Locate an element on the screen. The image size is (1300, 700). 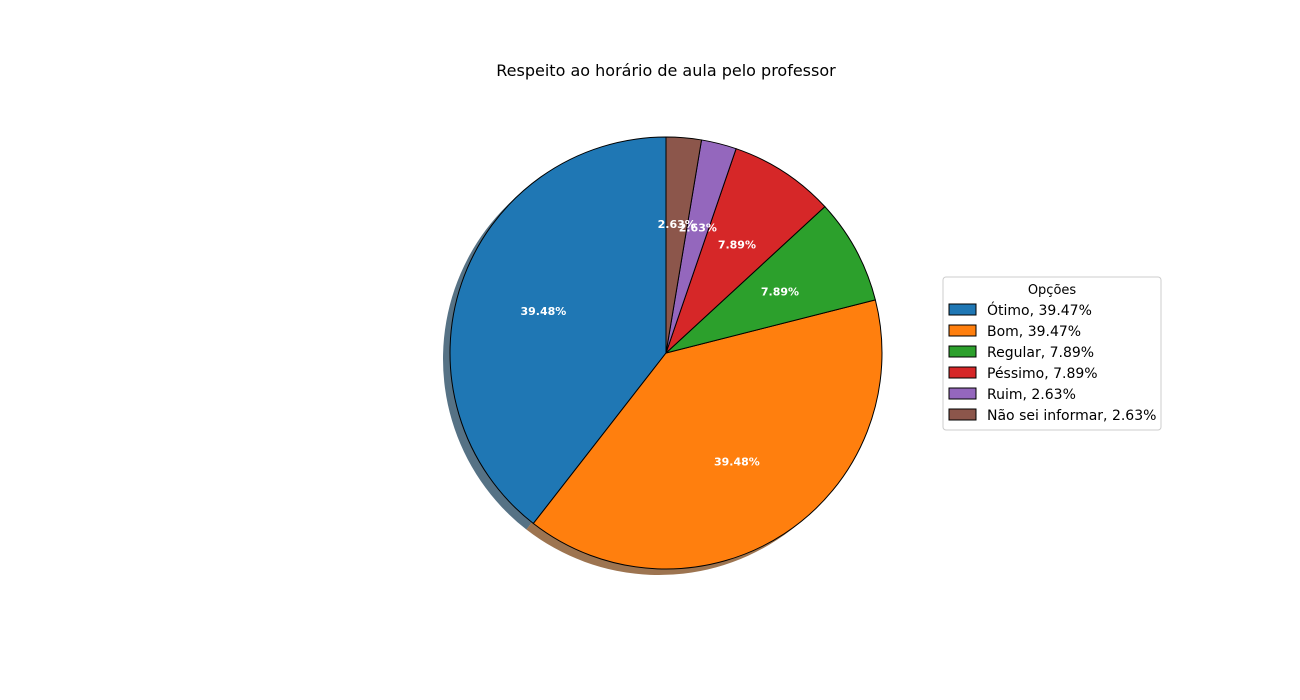
legend-entry-ruim: Ruim, 2.63% is located at coordinates (1031, 395).